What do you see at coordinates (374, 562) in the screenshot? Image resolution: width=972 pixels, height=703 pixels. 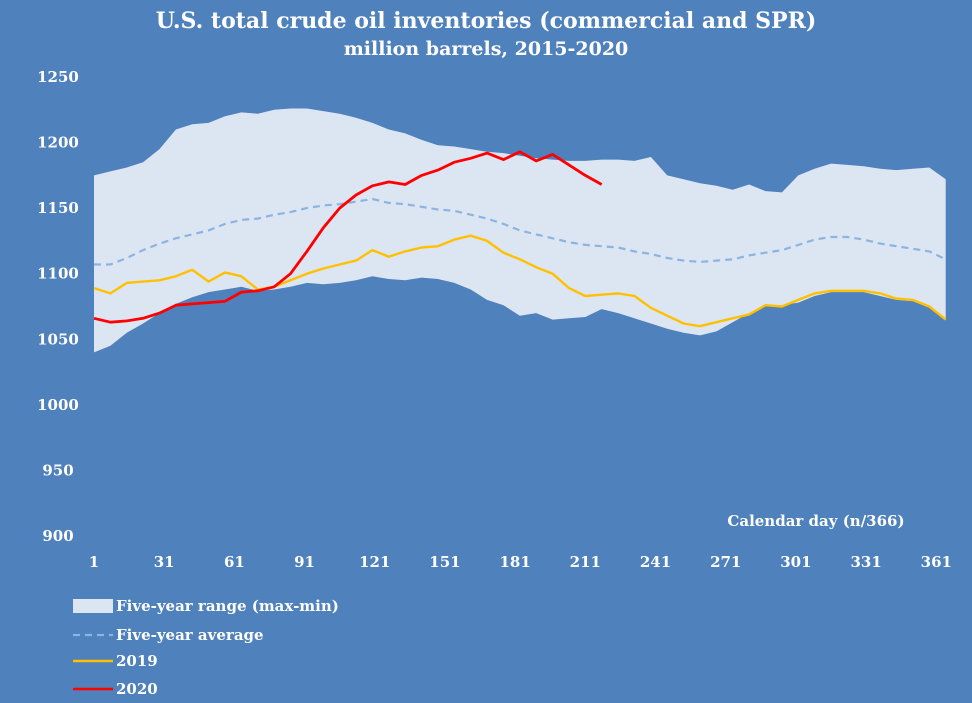 I see `x-tick-label: 121` at bounding box center [374, 562].